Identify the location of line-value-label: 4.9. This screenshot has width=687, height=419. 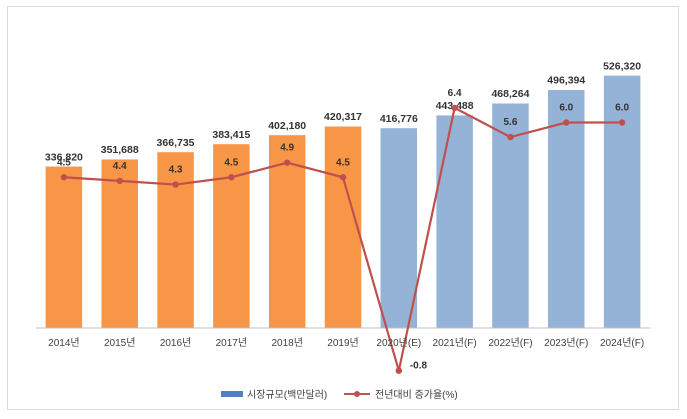
(287, 148).